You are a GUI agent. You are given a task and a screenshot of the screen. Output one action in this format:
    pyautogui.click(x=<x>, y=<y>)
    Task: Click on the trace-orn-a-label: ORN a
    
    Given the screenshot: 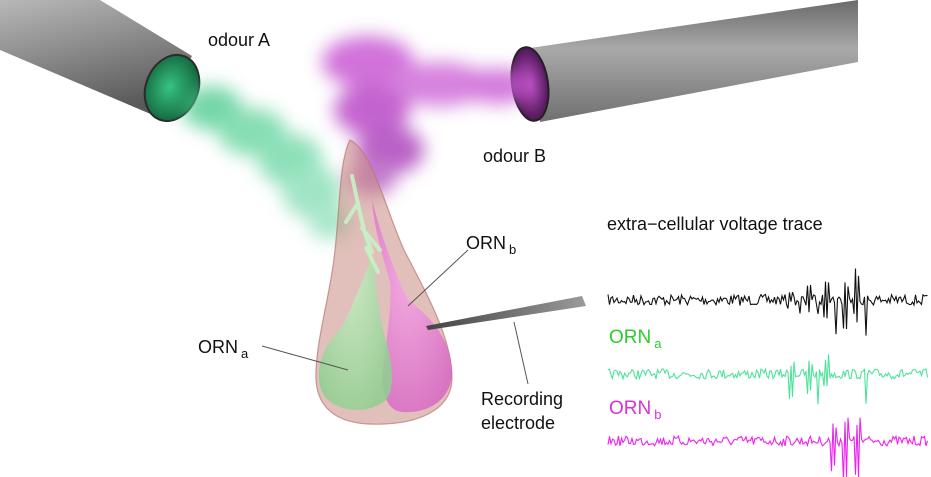 What is the action you would take?
    pyautogui.click(x=635, y=339)
    